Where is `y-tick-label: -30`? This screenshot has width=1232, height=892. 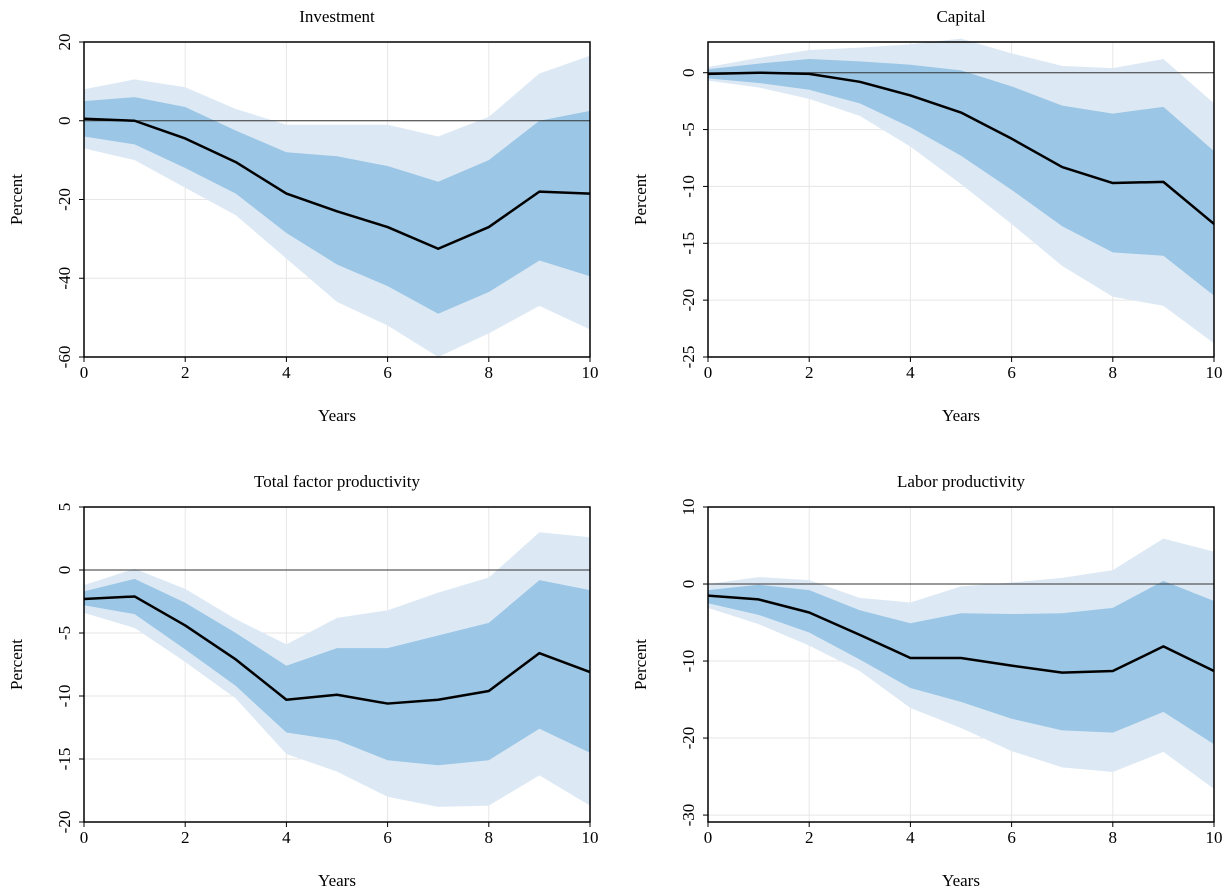
y-tick-label: -30 is located at coordinates (688, 815).